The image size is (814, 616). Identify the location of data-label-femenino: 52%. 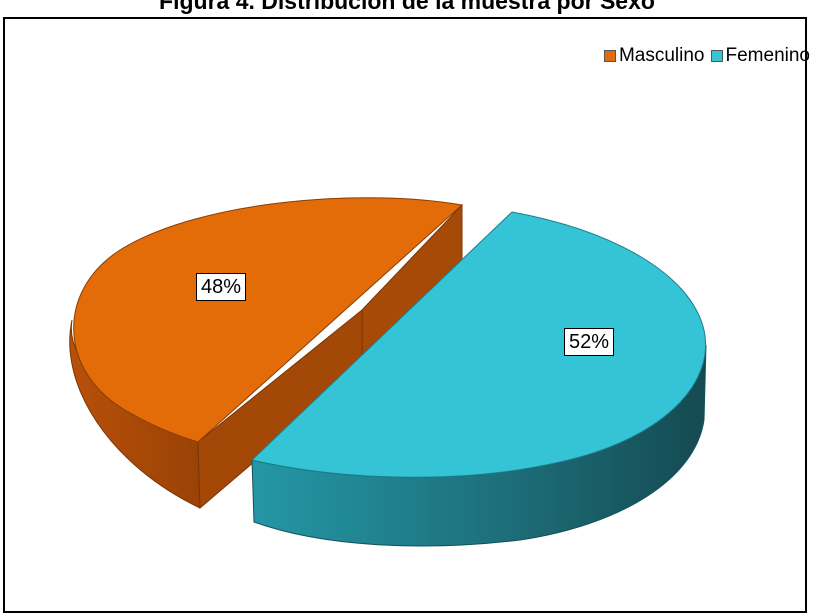
(589, 342).